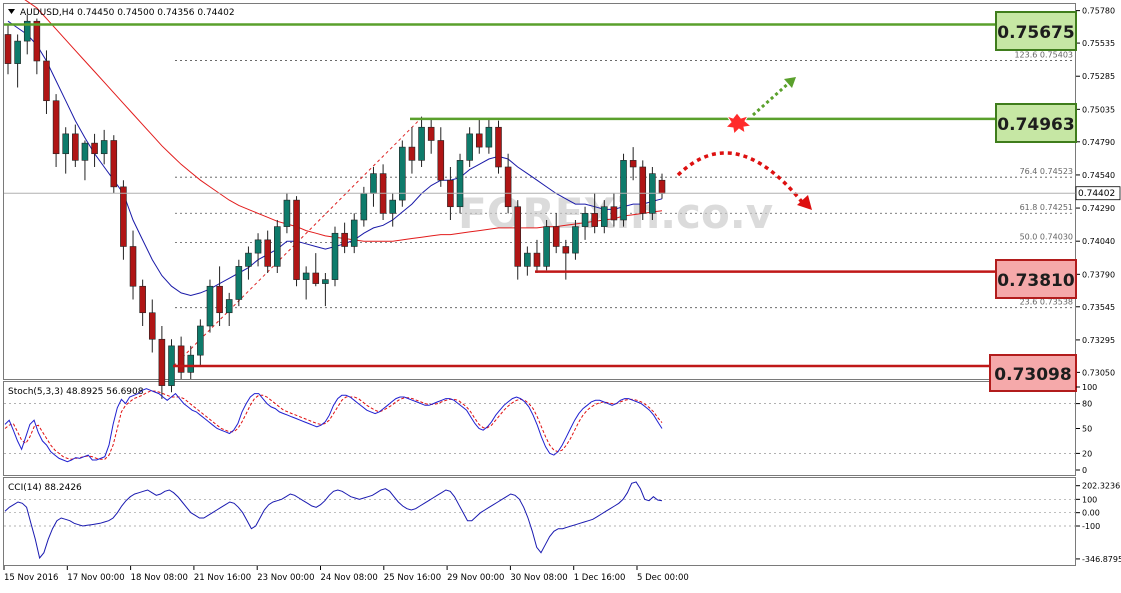 The image size is (1121, 593). What do you see at coordinates (222, 578) in the screenshot?
I see `time-tick-label: 21 Nov 16:00` at bounding box center [222, 578].